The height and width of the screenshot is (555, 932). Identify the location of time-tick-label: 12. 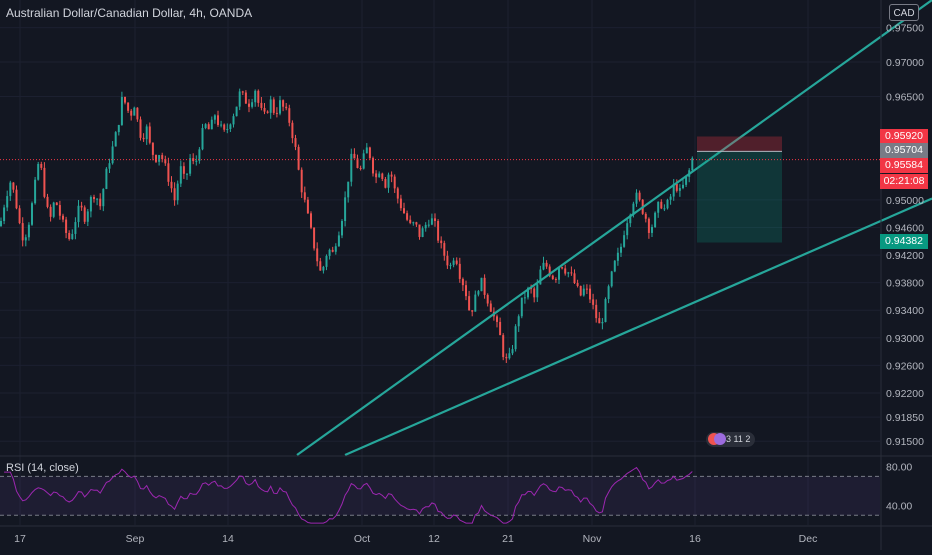
(434, 539).